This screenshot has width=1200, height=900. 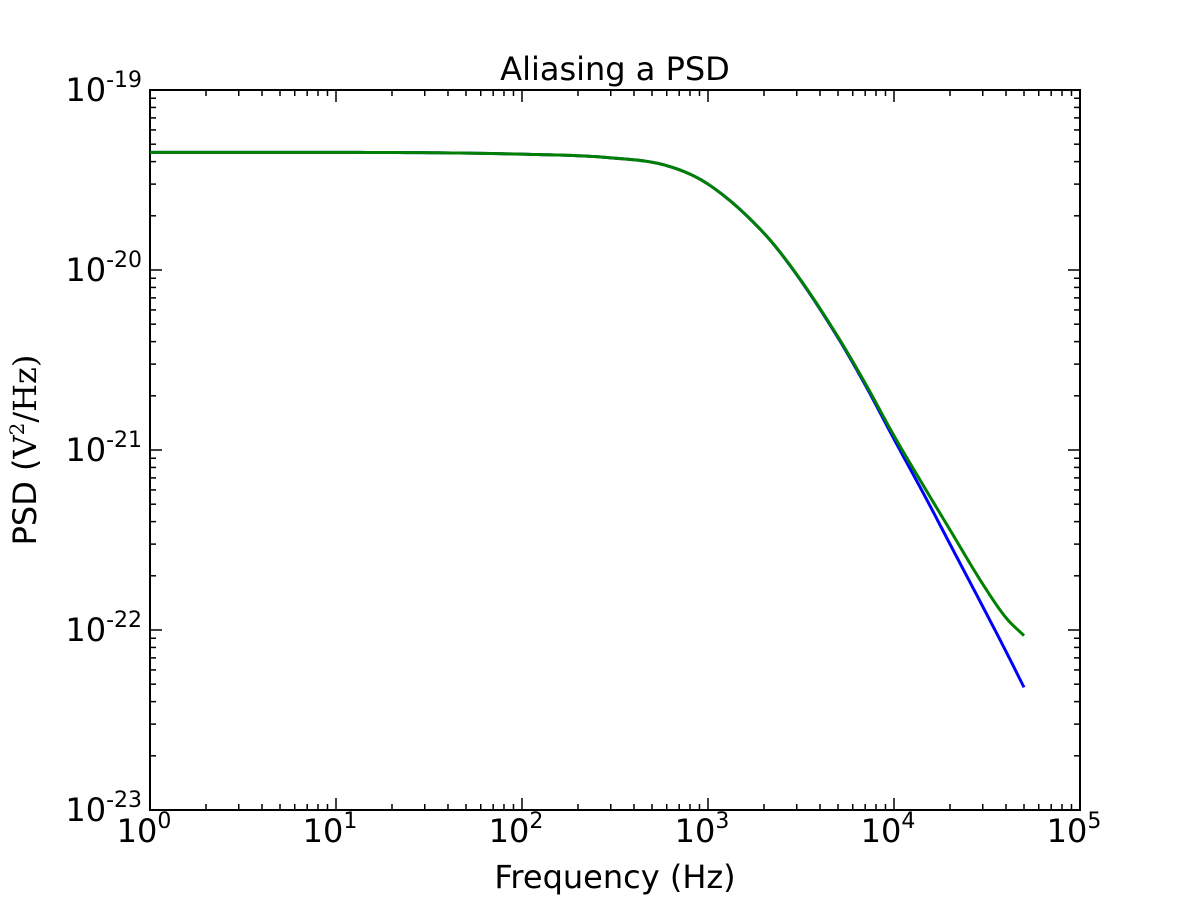 I want to click on y-tick-label-4: 10-23, so click(x=103, y=808).